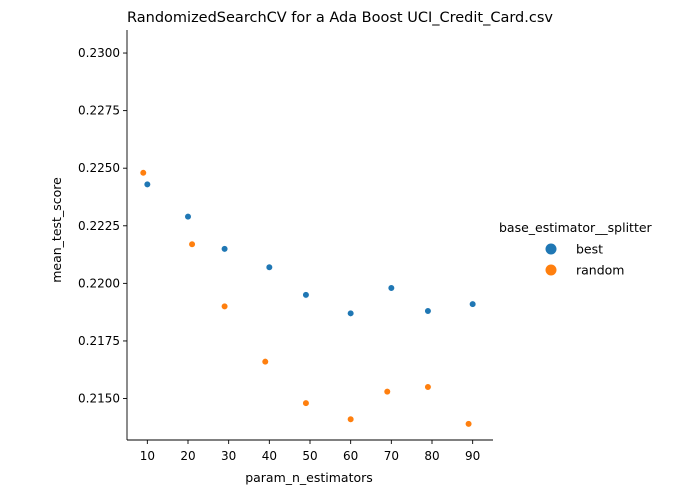  Describe the element at coordinates (187, 456) in the screenshot. I see `x-tick-label: 20` at that location.